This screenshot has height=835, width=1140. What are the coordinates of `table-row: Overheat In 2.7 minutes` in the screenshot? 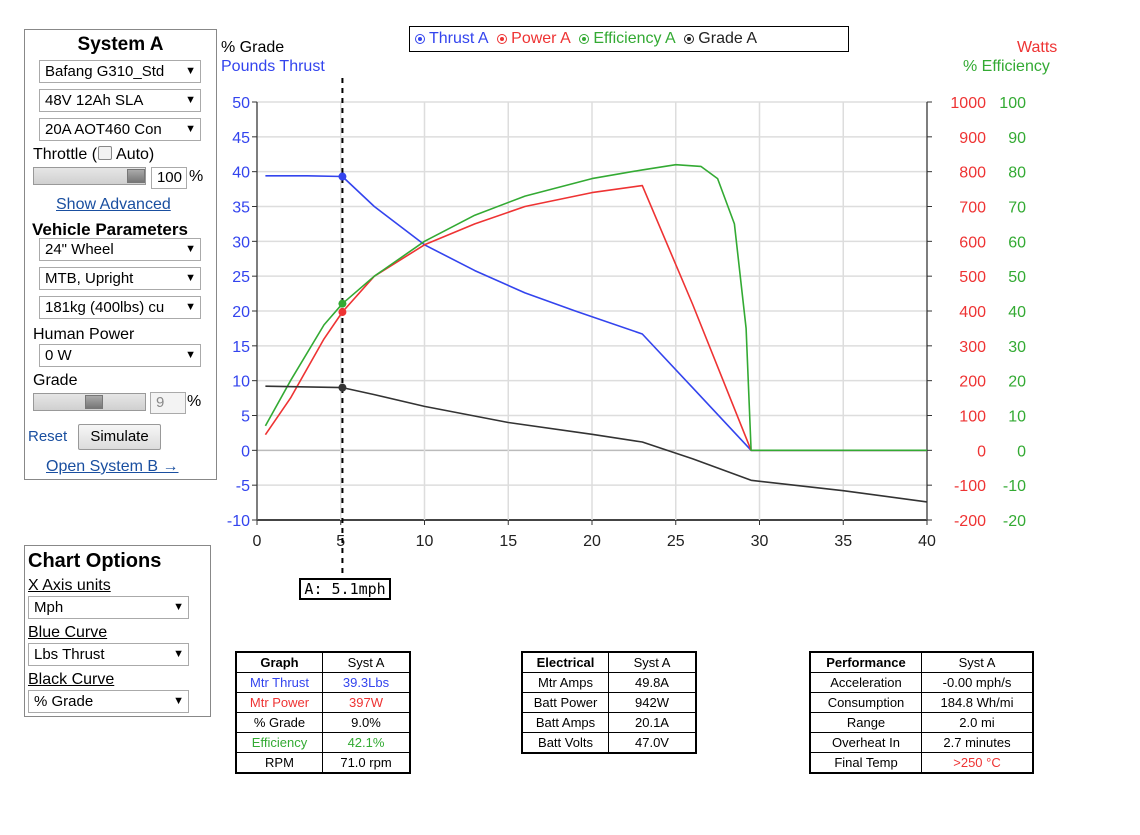 It's located at (921, 742).